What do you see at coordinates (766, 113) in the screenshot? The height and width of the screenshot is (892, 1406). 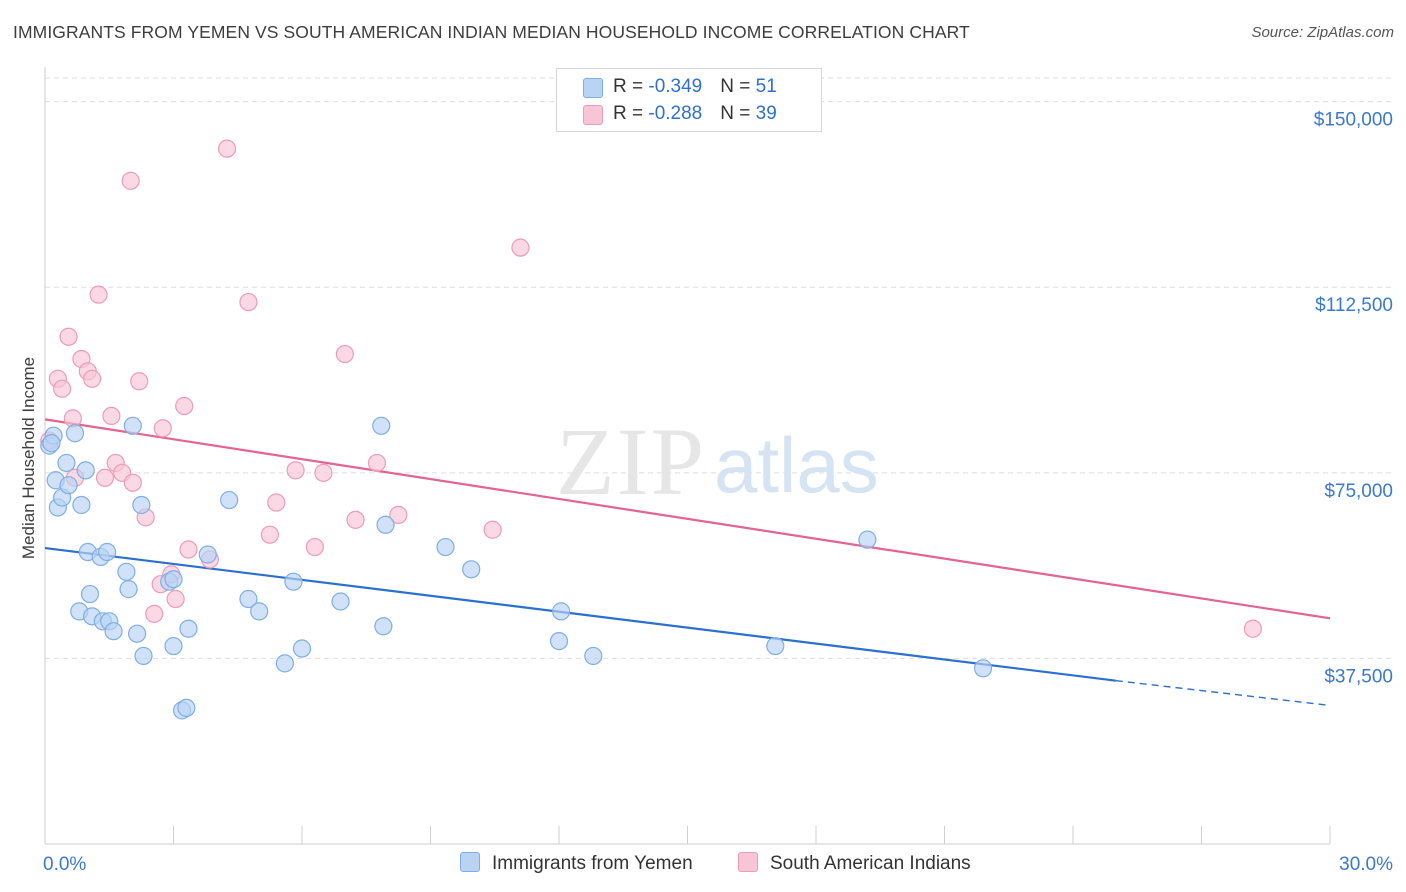 I see `legend-n-value-sai: 39` at bounding box center [766, 113].